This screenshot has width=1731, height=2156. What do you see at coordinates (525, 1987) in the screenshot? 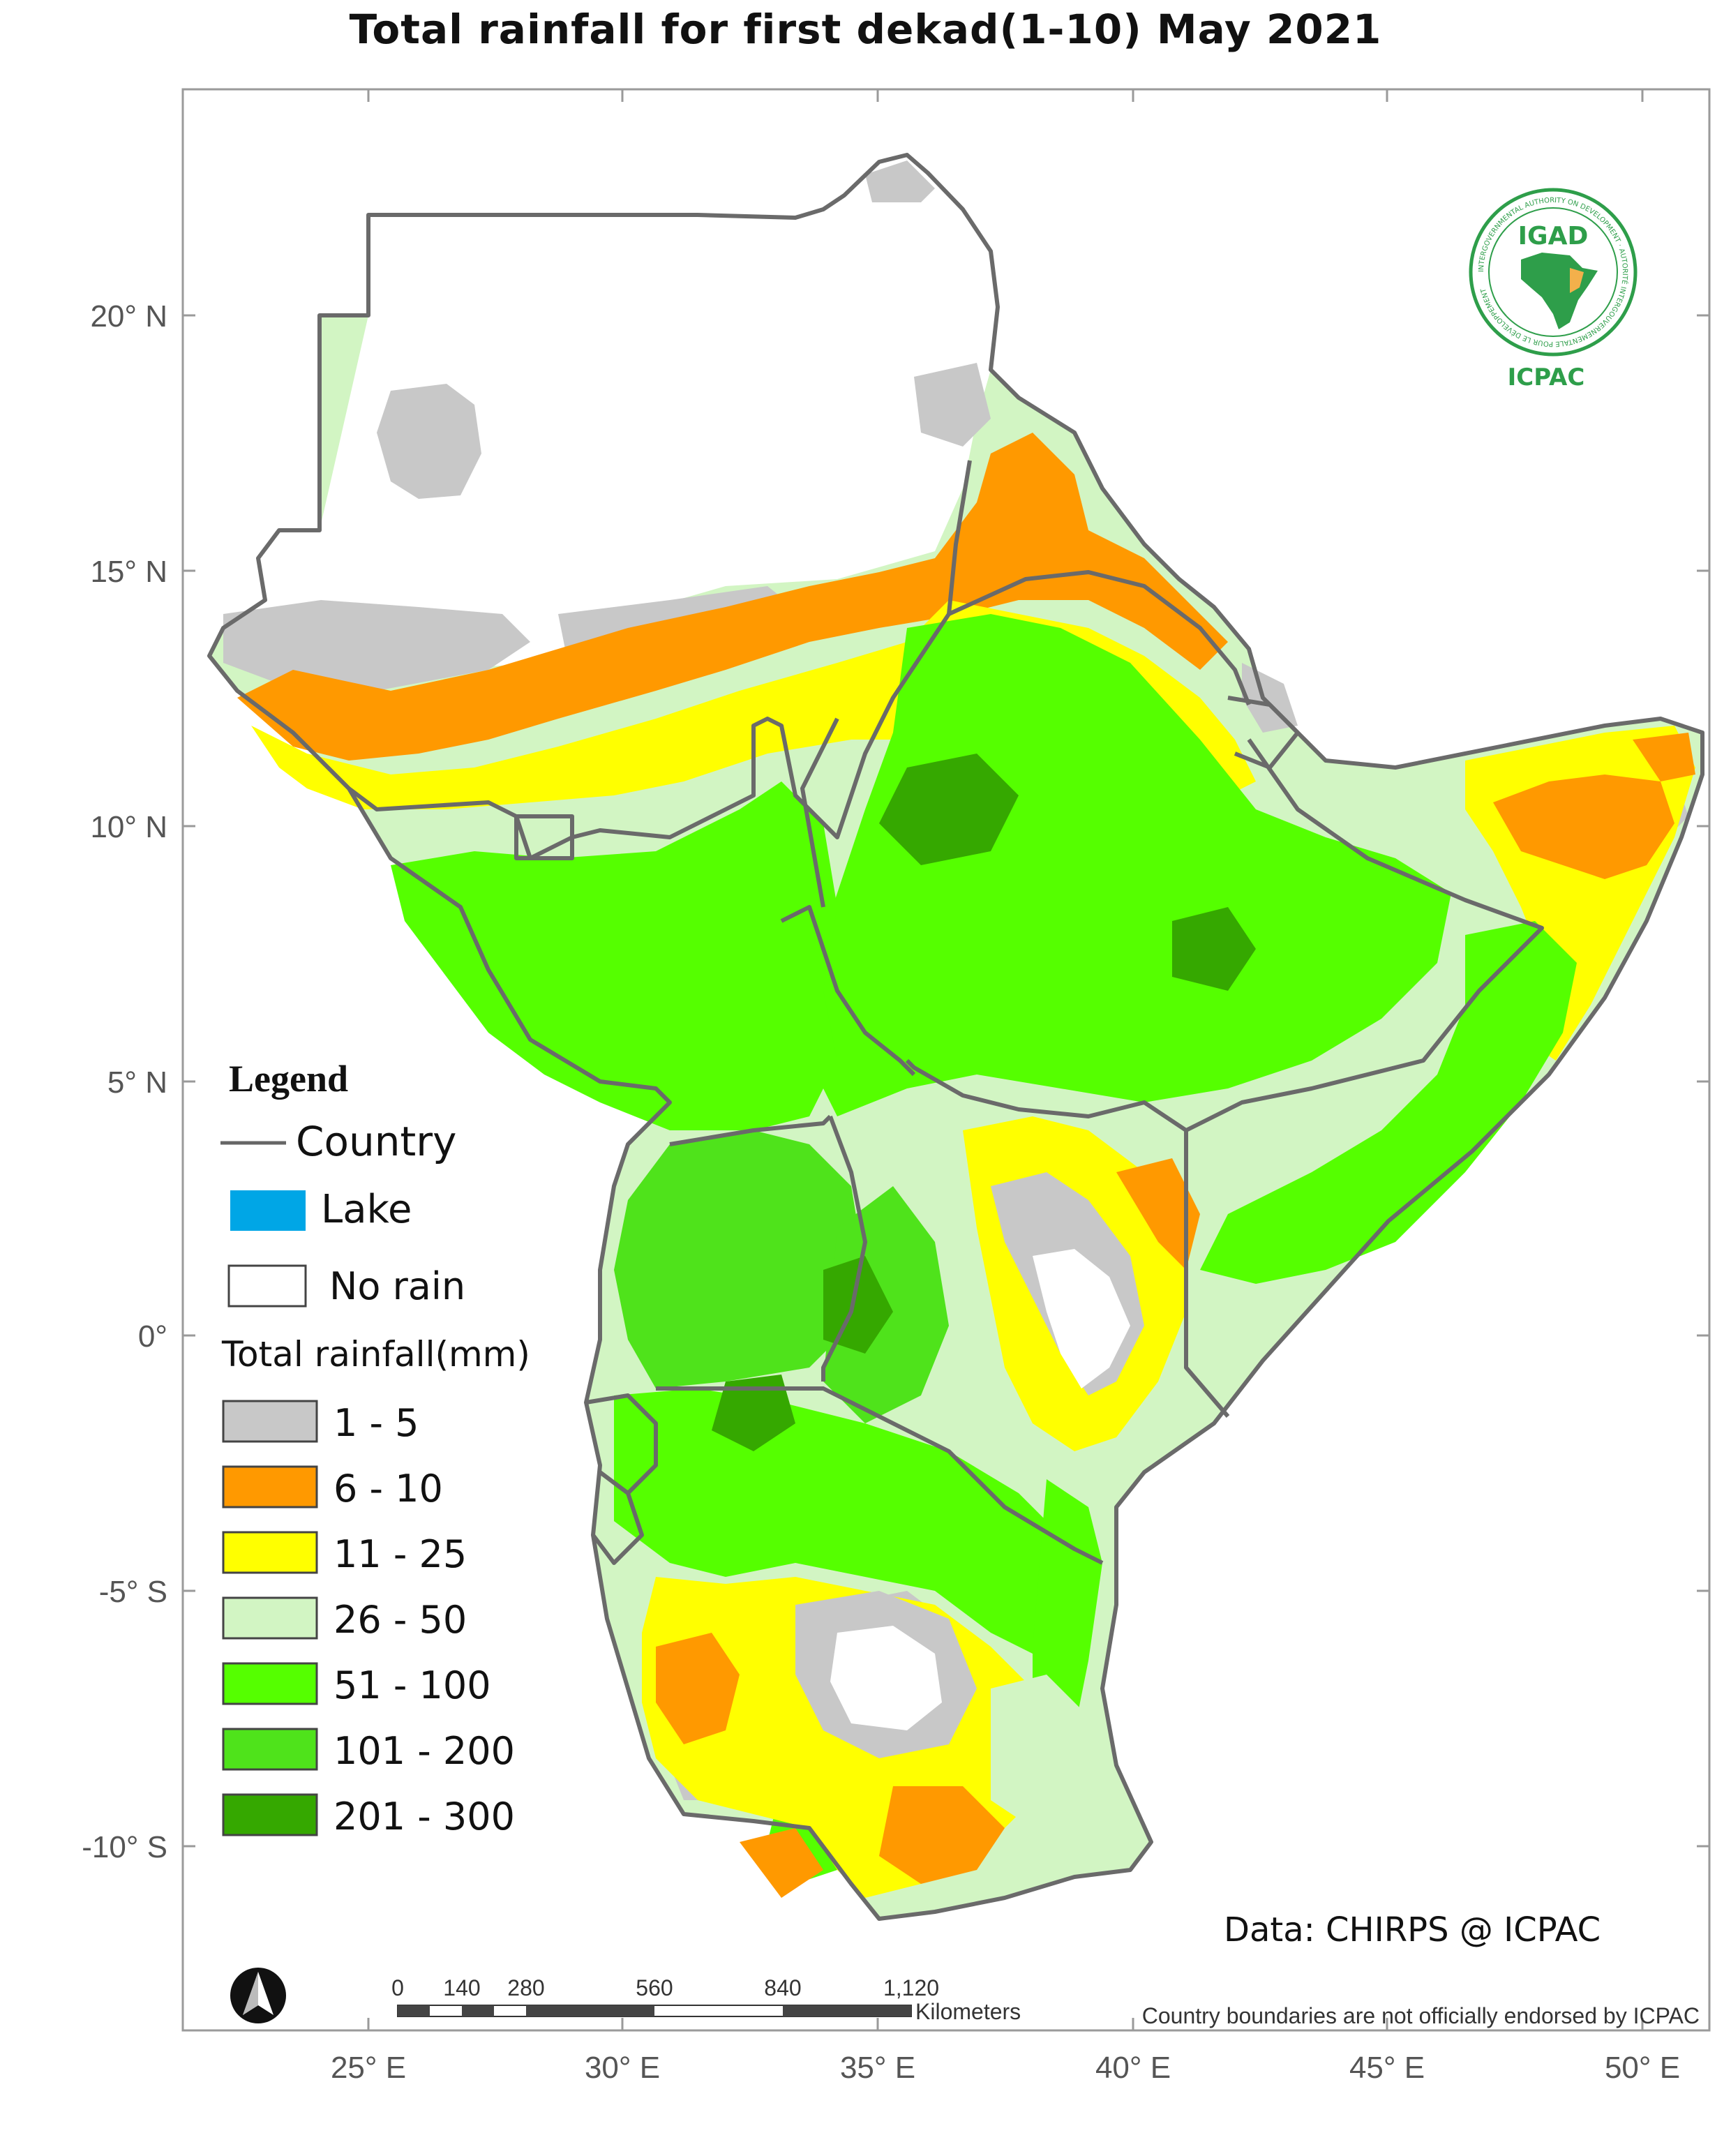
I see `scale-tick-280: 280` at bounding box center [525, 1987].